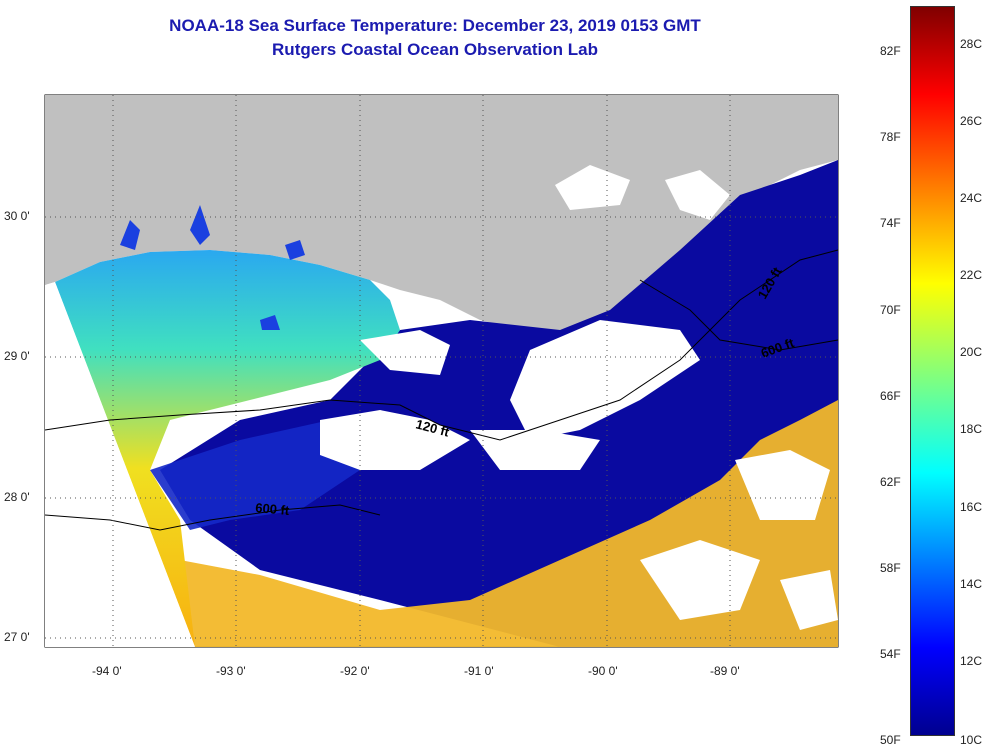  I want to click on lon-label-91: -91 0', so click(479, 671).